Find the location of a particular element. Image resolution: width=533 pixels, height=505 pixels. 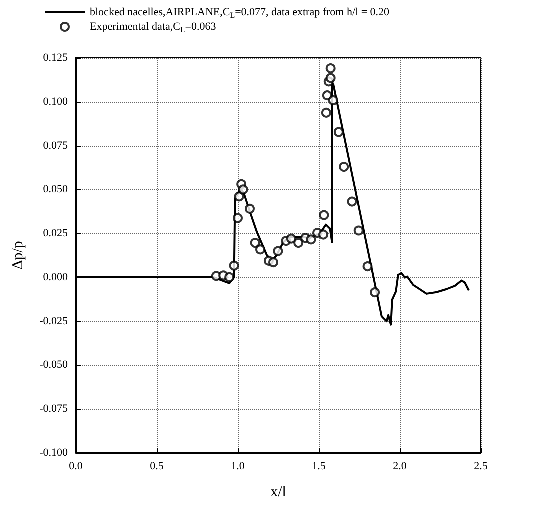

y-tick-label: 0.125 is located at coordinates (55, 58).